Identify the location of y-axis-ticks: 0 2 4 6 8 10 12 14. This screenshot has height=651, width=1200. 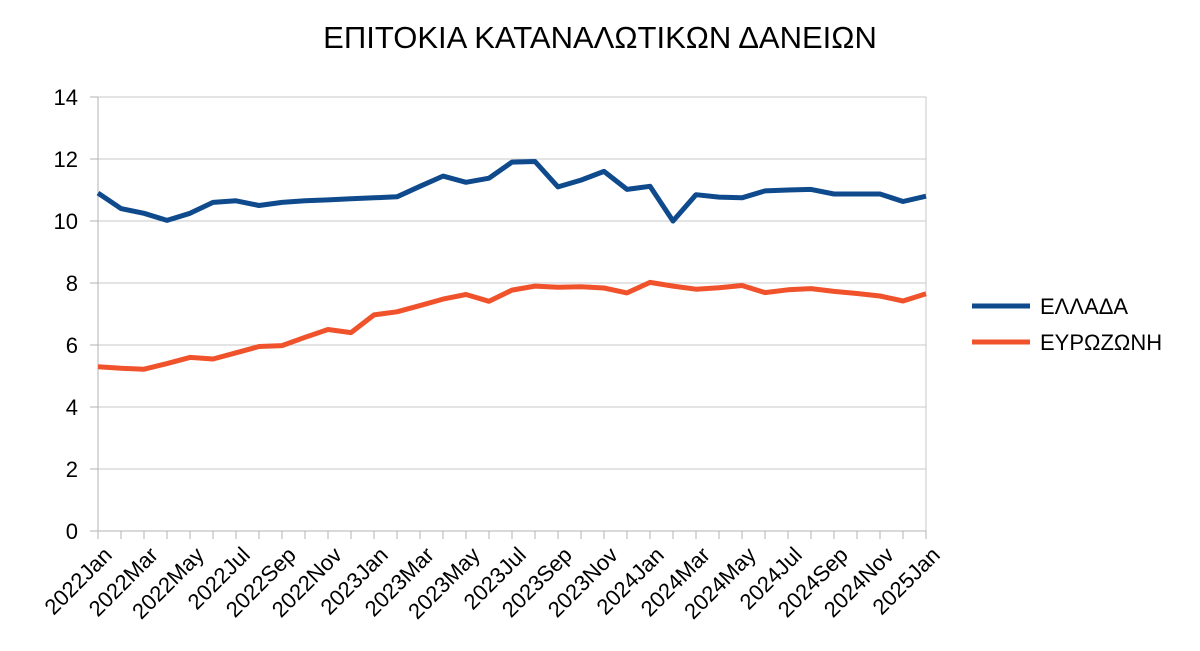
(76, 314).